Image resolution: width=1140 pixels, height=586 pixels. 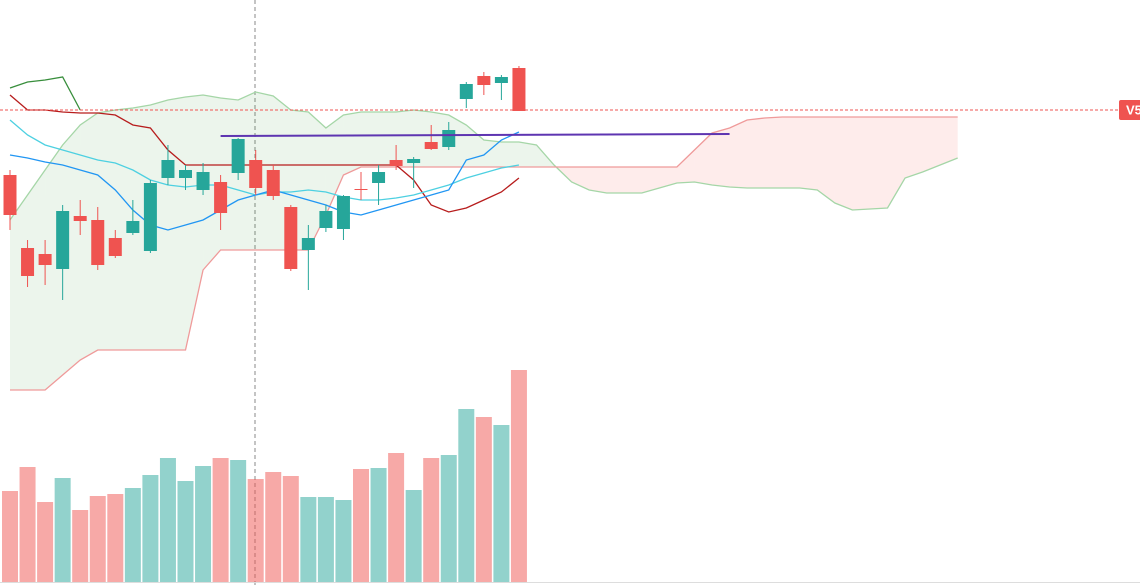 I want to click on price-label-bg, so click(x=1129, y=110).